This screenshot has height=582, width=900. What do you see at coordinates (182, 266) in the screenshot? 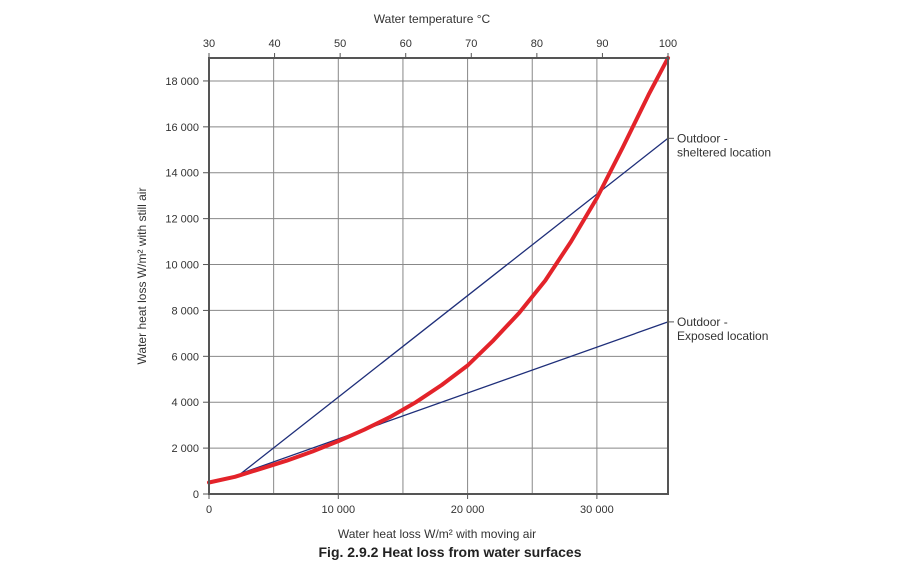
I see `y-tick-label-5: 10 000` at bounding box center [182, 266].